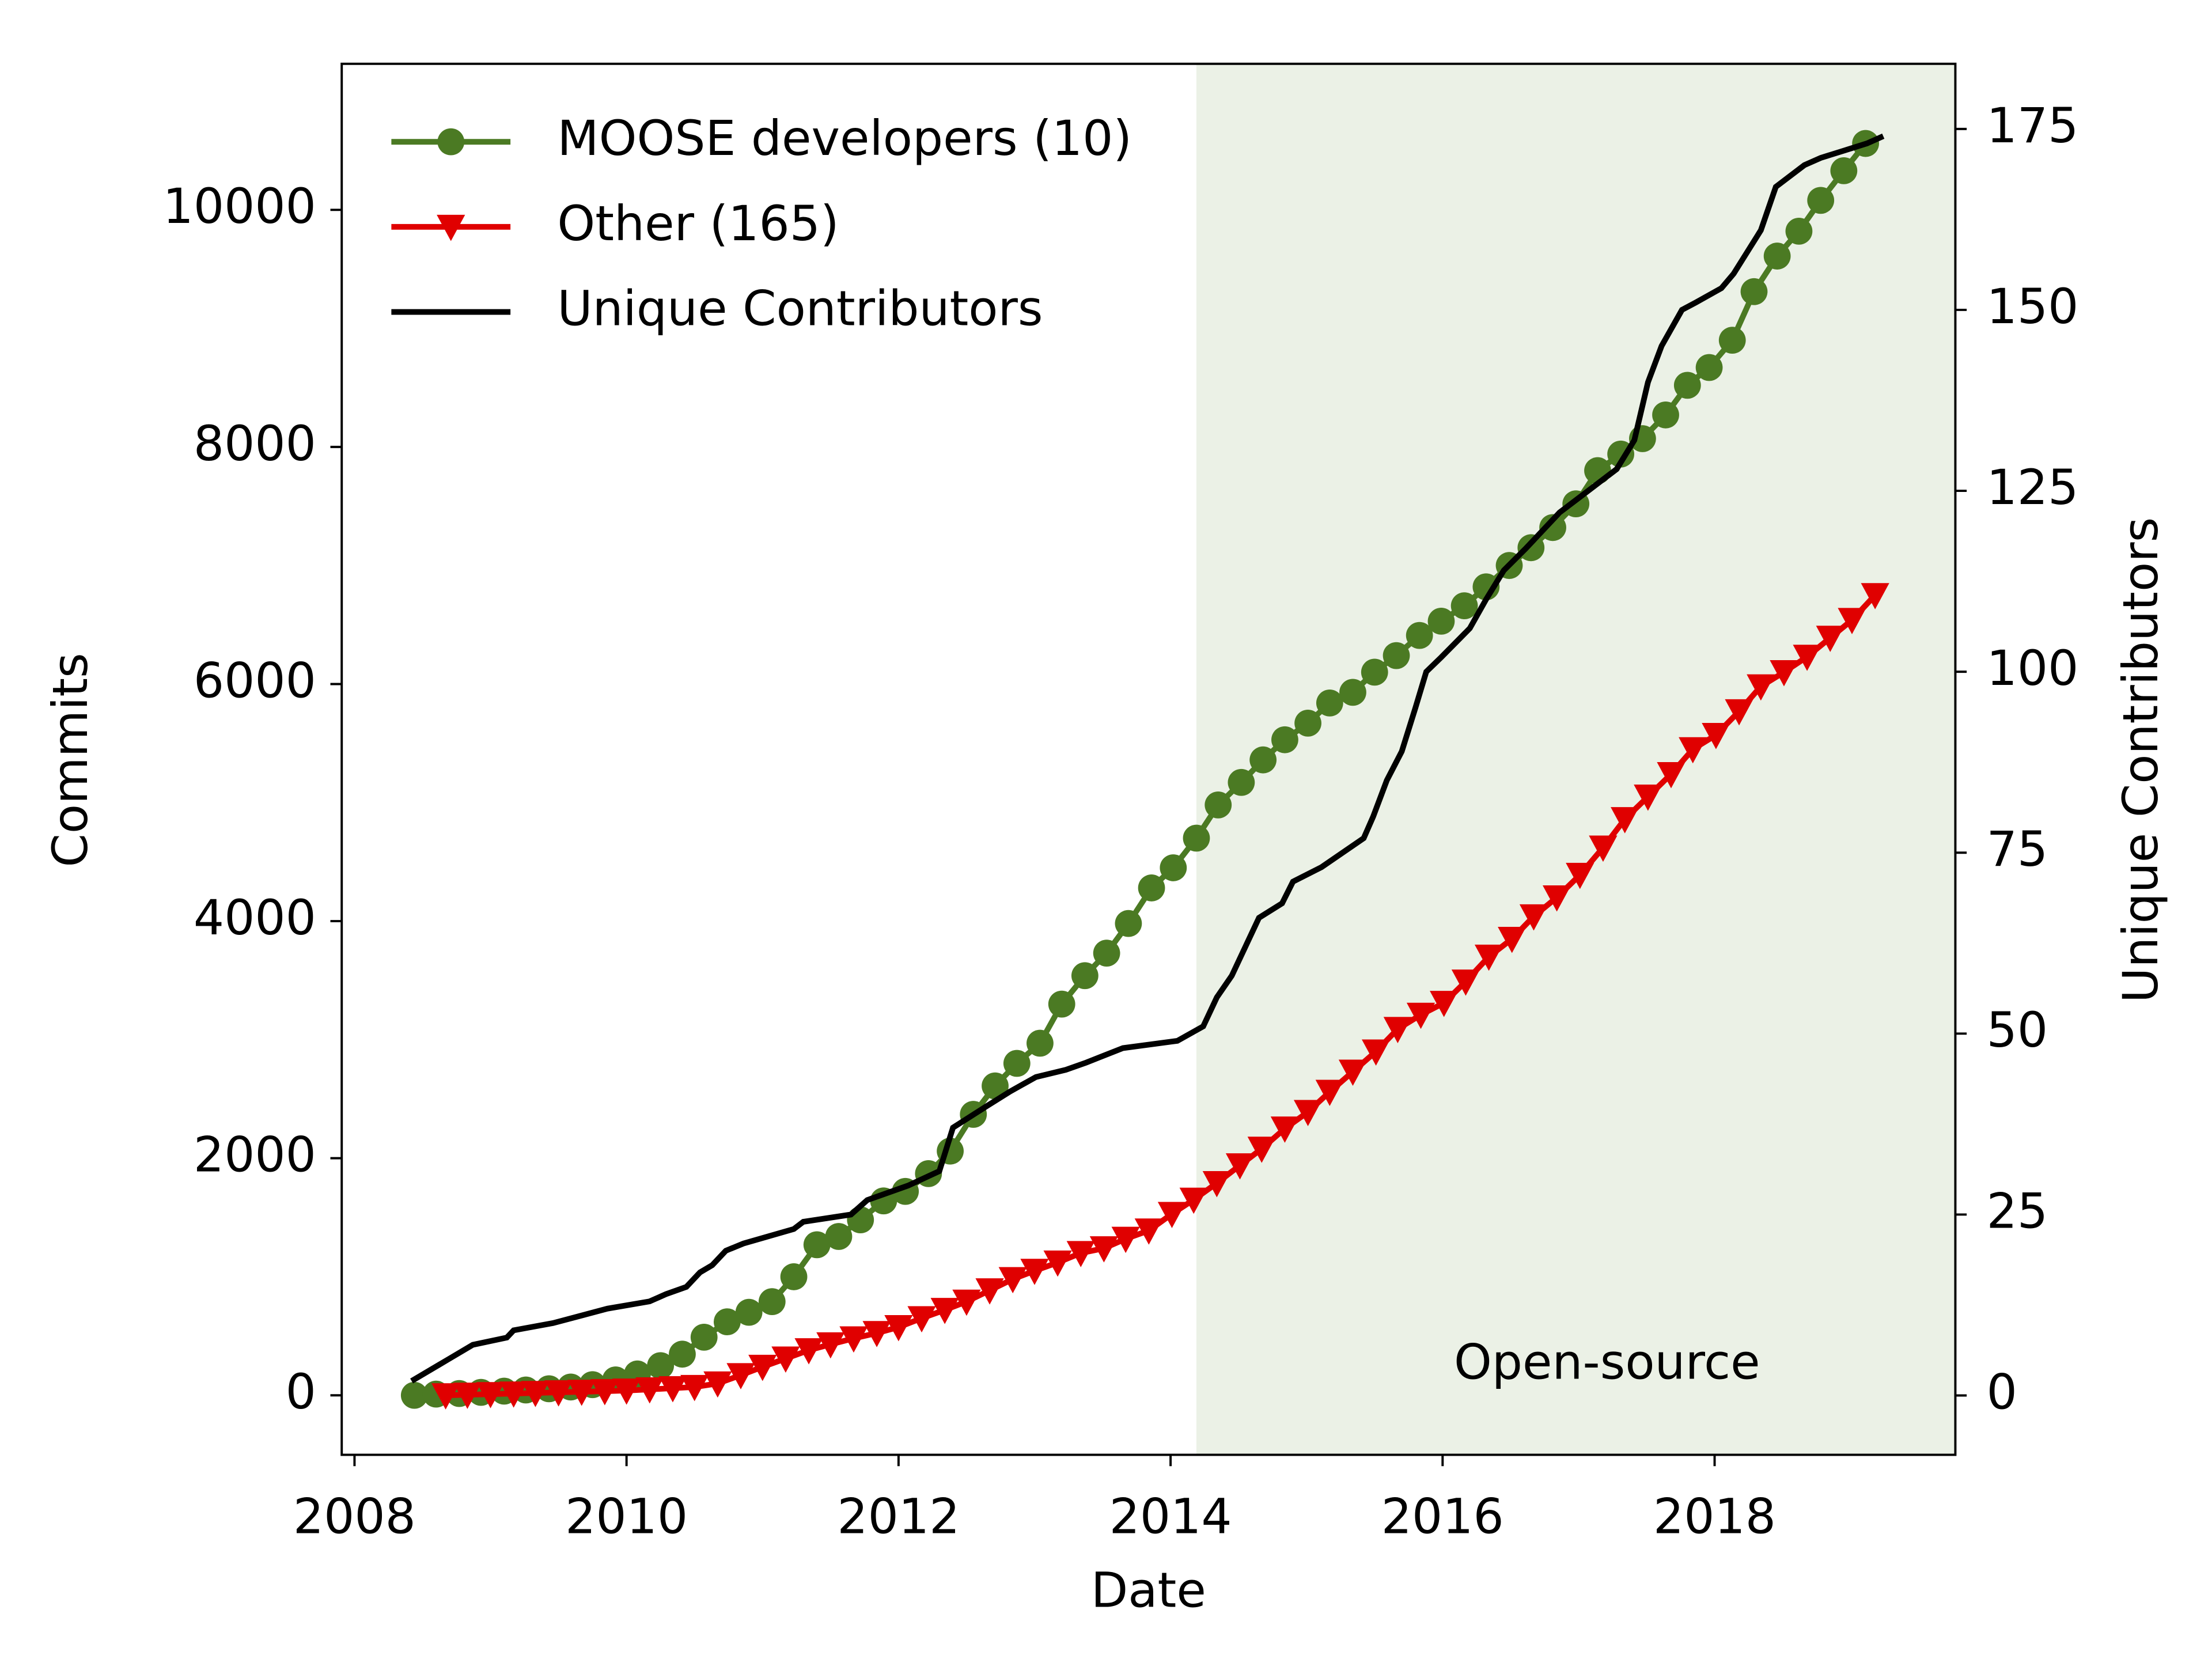 The image size is (2212, 1659). What do you see at coordinates (1170, 1516) in the screenshot?
I see `x-tick-label: 2014` at bounding box center [1170, 1516].